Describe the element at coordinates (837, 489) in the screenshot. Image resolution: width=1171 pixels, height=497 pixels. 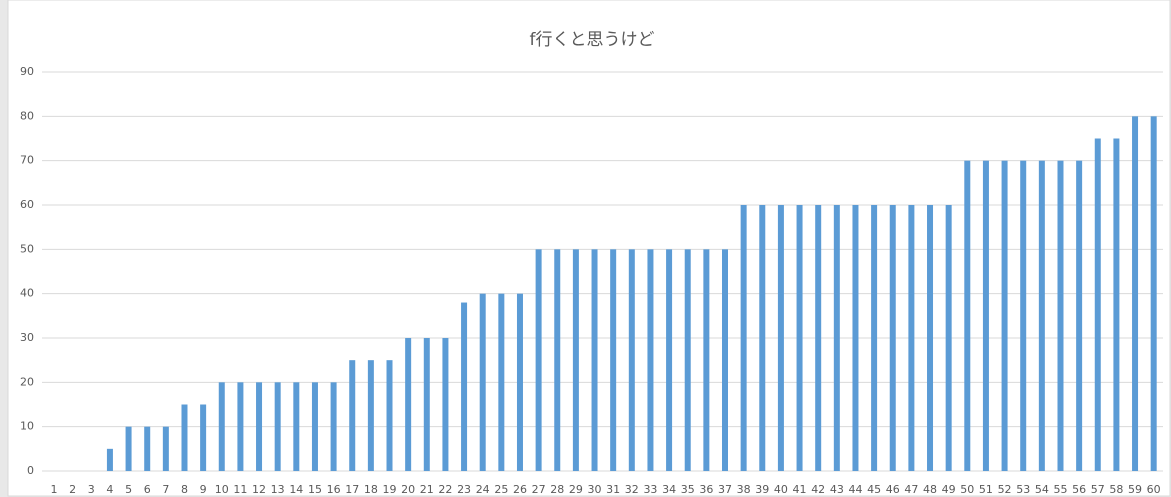
I see `x-tick-label: 43` at that location.